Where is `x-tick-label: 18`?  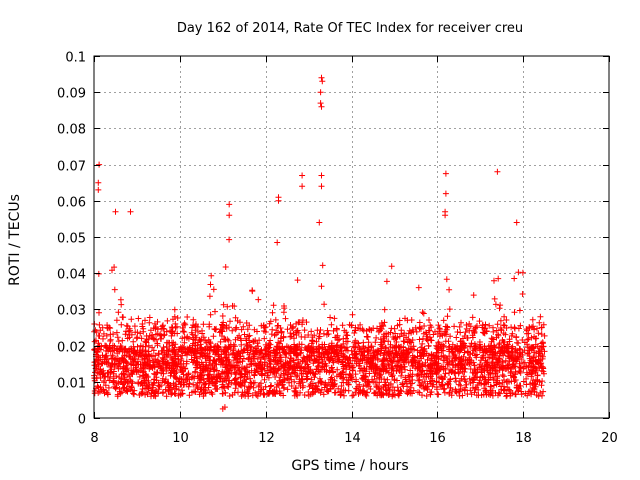 x-tick-label: 18 is located at coordinates (523, 438).